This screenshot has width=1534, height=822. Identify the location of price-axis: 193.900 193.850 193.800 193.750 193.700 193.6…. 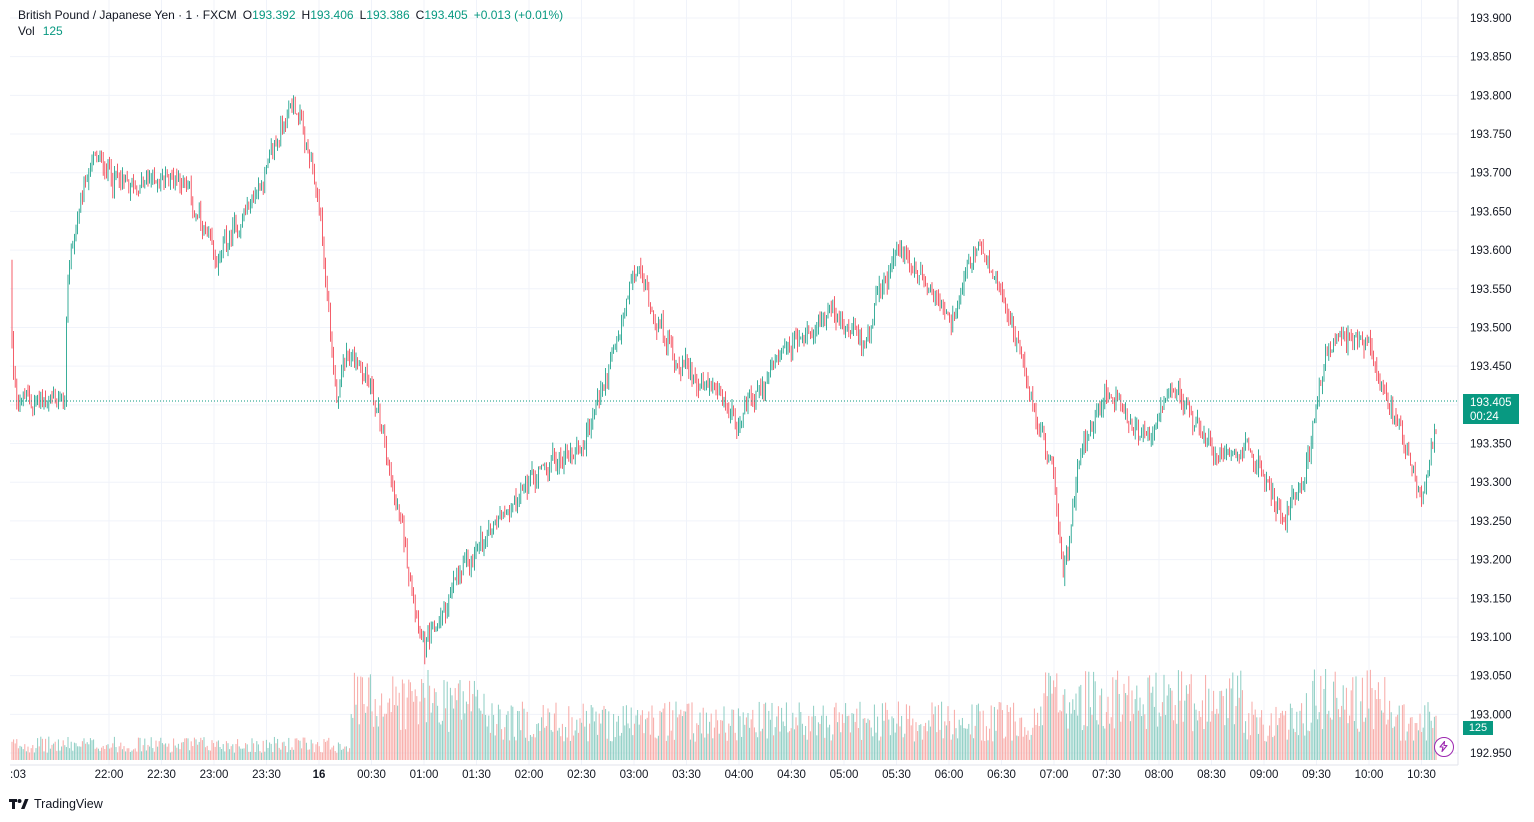
(1491, 386).